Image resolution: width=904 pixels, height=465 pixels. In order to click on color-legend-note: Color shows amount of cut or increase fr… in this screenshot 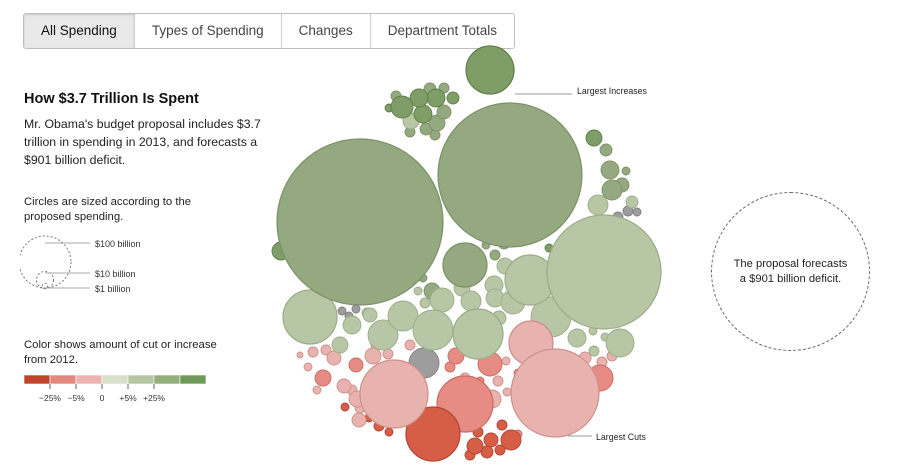, I will do `click(120, 352)`.